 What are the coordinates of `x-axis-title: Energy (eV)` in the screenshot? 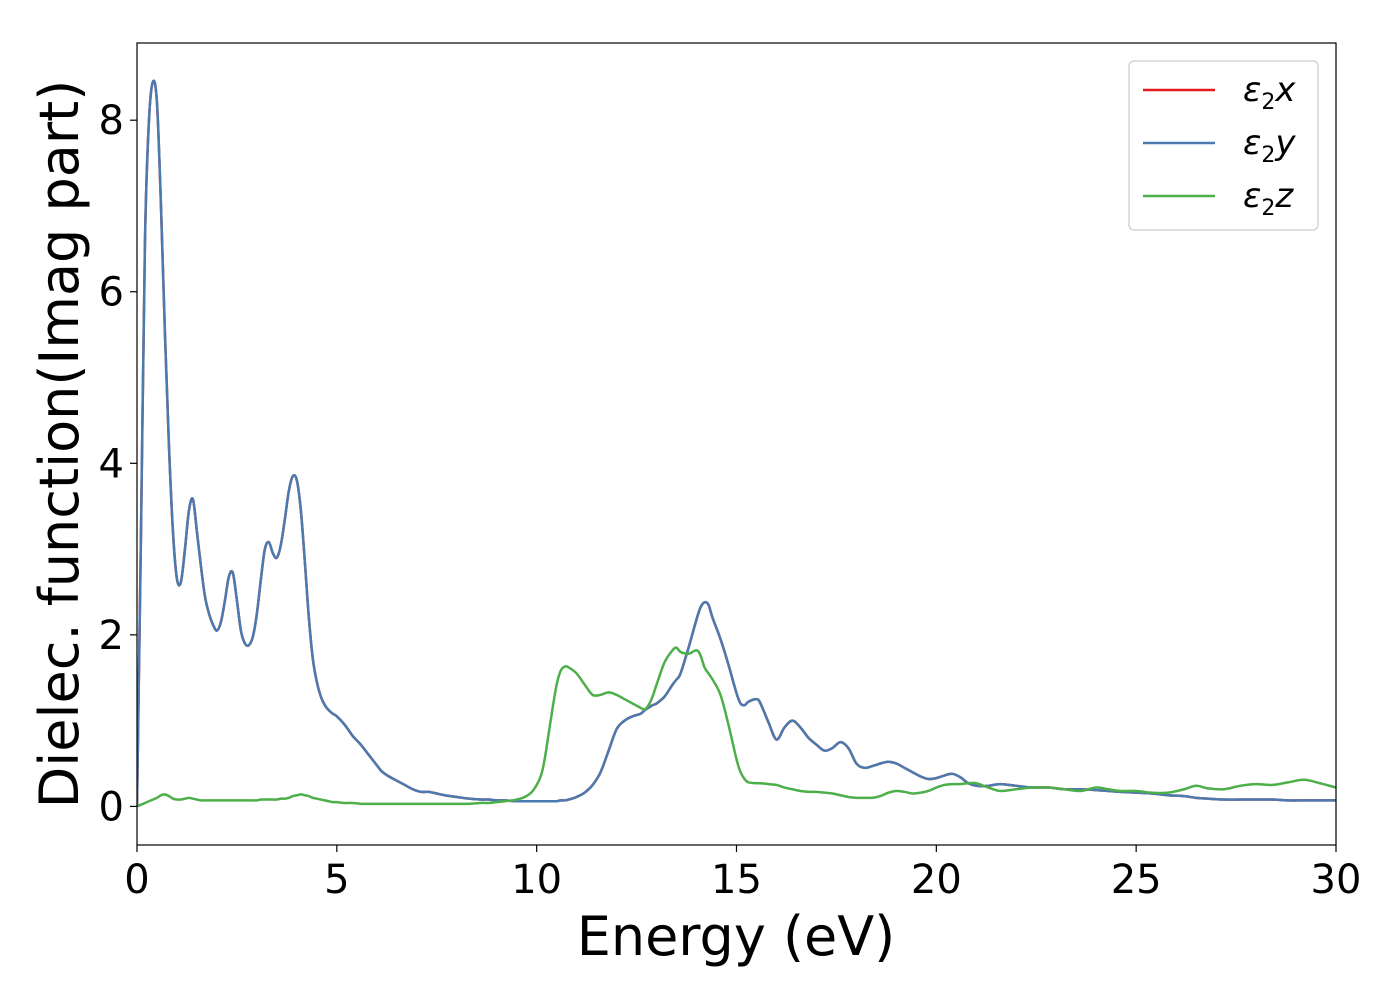 It's located at (736, 936).